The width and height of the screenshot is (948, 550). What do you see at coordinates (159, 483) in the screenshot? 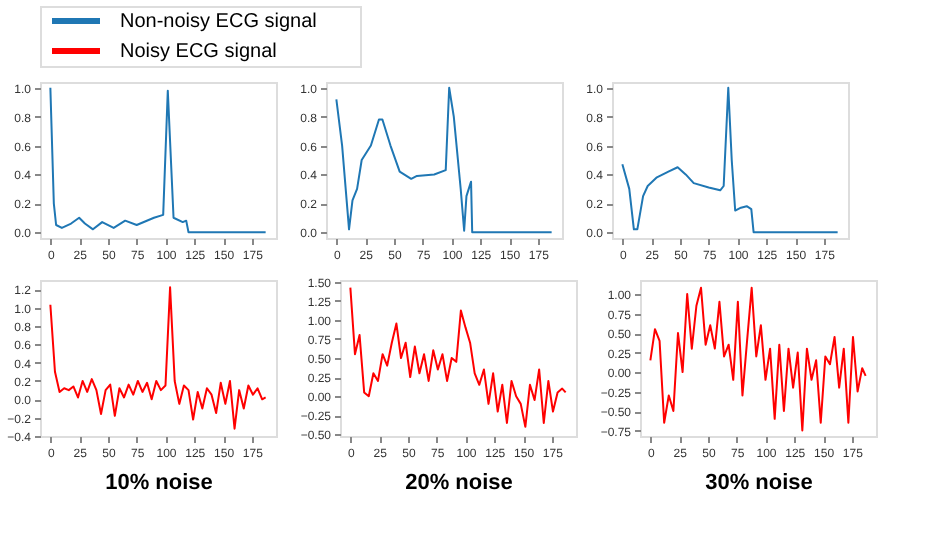
I see `x-axis-title: 10% noise` at bounding box center [159, 483].